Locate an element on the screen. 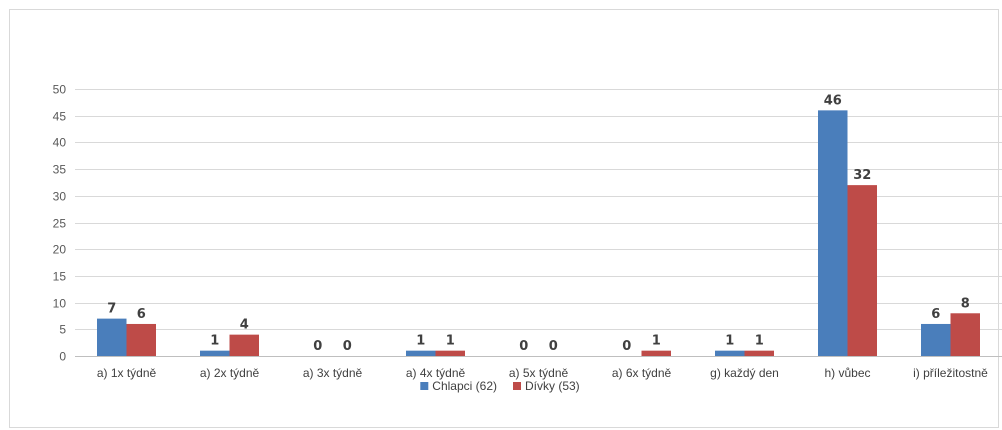 This screenshot has width=1002, height=430. y-tick-label: 20 is located at coordinates (60, 250).